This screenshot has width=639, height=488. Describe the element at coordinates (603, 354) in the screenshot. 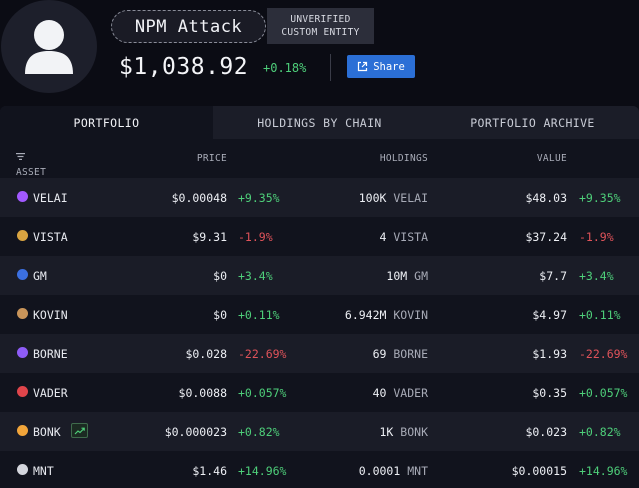

I see `value-change: -22.69%` at that location.